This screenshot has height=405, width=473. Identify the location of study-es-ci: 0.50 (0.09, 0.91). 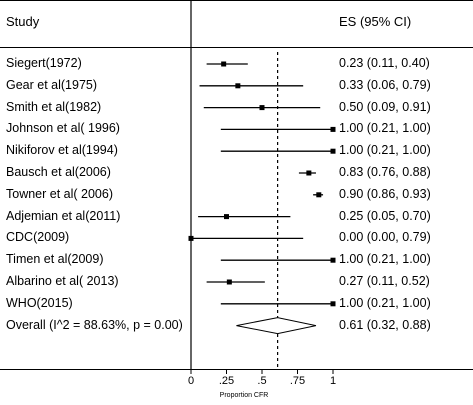
(385, 106).